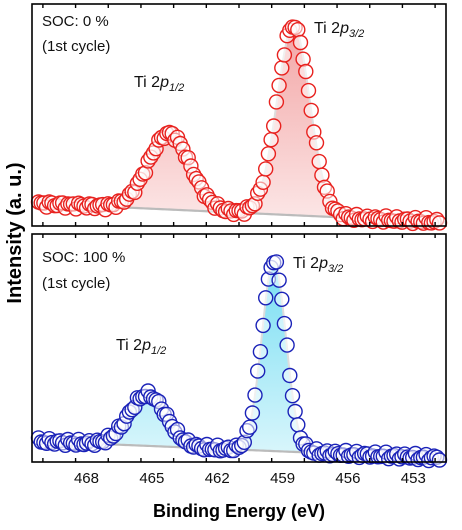  Describe the element at coordinates (323, 263) in the screenshot. I see `bottom-peak-label-2p32-orbital: p` at that location.